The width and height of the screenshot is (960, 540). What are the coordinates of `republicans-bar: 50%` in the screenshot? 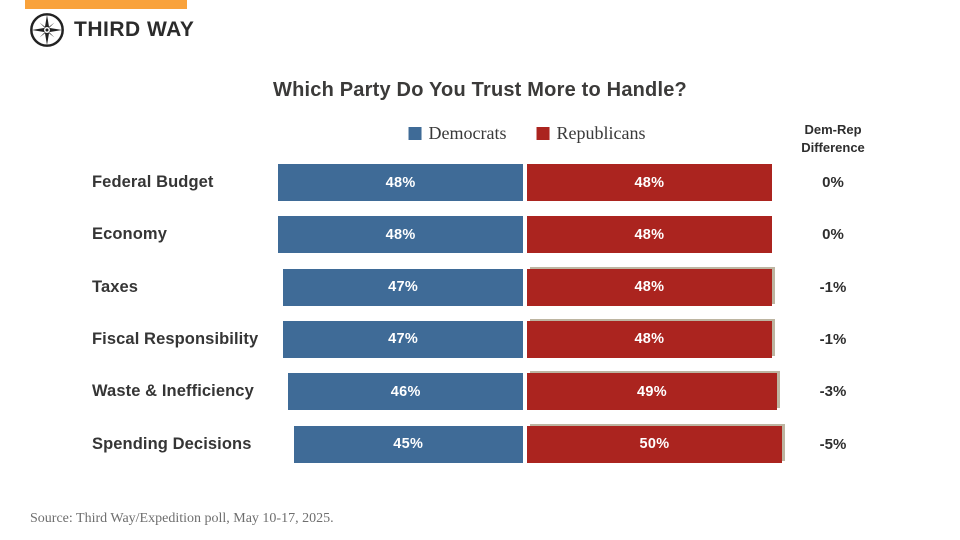 It's located at (654, 444).